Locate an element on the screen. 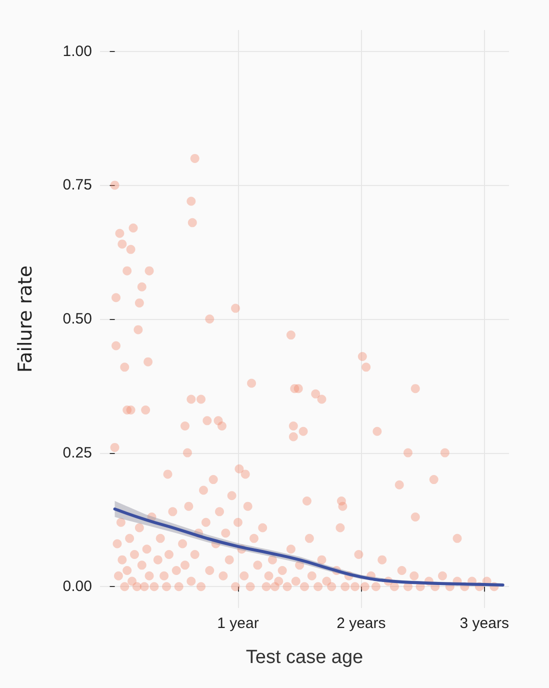 This screenshot has height=688, width=549. x-tick-label: 2 years is located at coordinates (361, 623).